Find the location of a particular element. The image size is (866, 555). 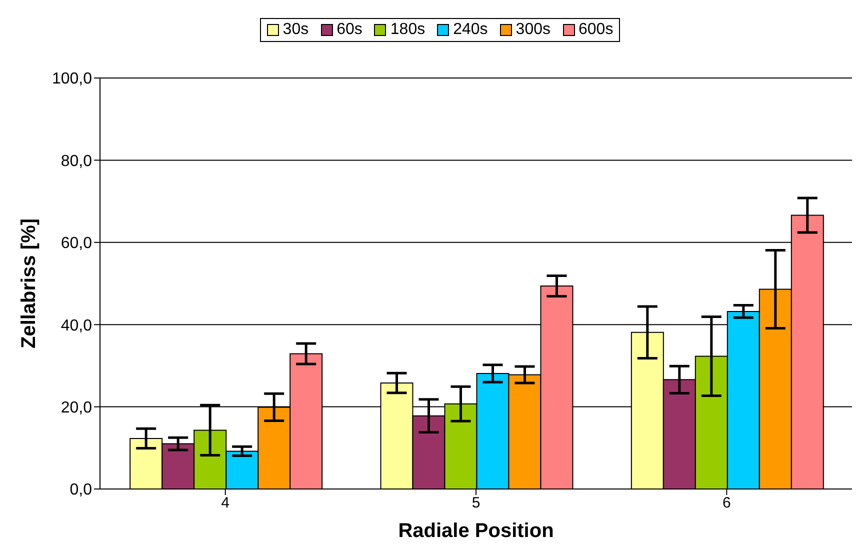

y-tick-label: 60,0 is located at coordinates (76, 243).